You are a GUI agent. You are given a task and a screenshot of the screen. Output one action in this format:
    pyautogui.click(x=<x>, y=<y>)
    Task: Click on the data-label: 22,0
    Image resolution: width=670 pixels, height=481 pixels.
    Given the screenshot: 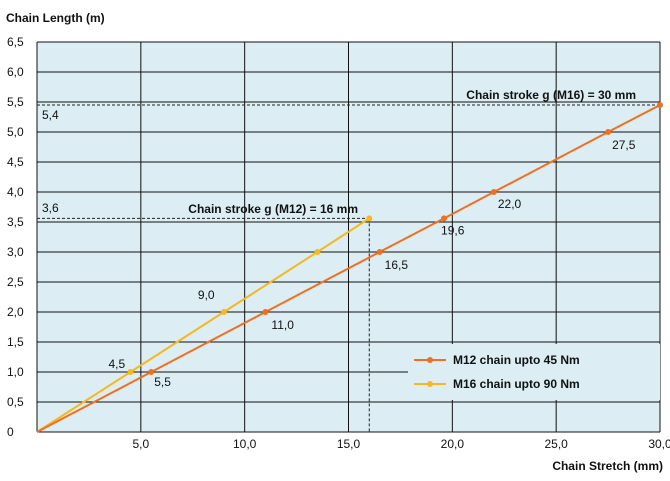 What is the action you would take?
    pyautogui.click(x=510, y=204)
    